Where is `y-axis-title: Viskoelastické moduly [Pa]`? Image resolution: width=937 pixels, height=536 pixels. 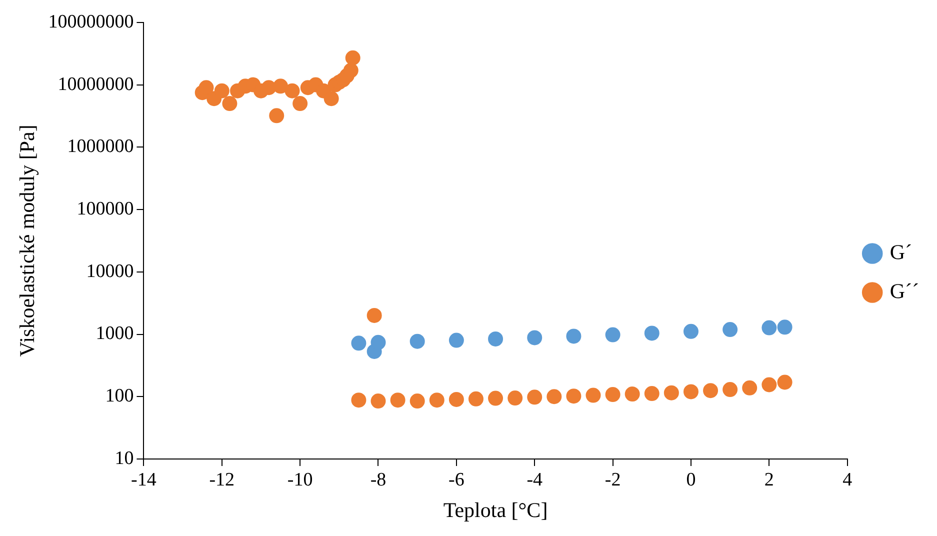
y-axis-title: Viskoelastické moduly [Pa] is located at coordinates (27, 240).